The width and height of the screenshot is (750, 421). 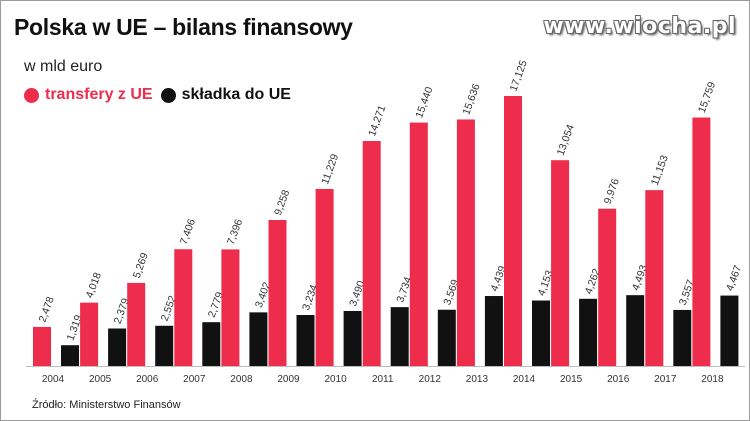 What do you see at coordinates (383, 379) in the screenshot?
I see `x-tick-2011: 2011` at bounding box center [383, 379].